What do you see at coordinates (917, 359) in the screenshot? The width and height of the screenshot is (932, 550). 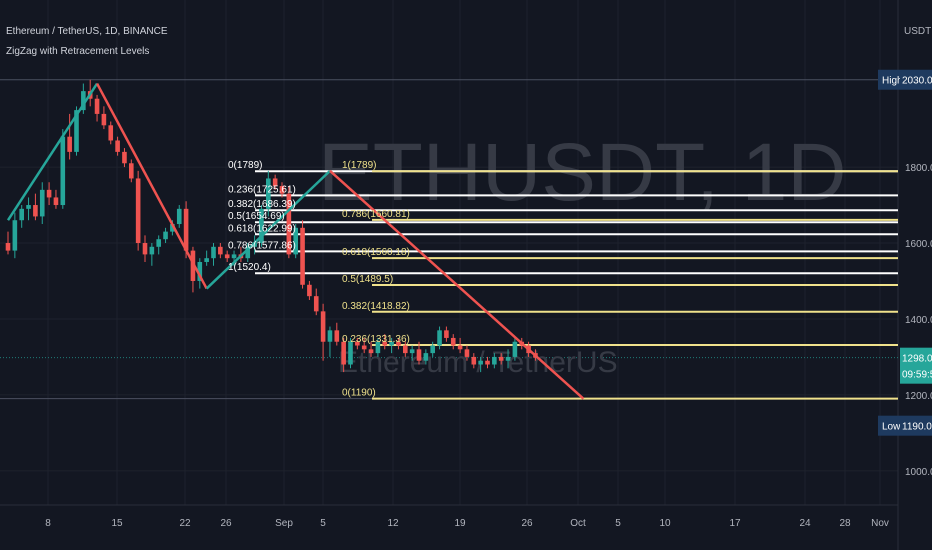 I see `current-price-value: 1298.01` at bounding box center [917, 359].